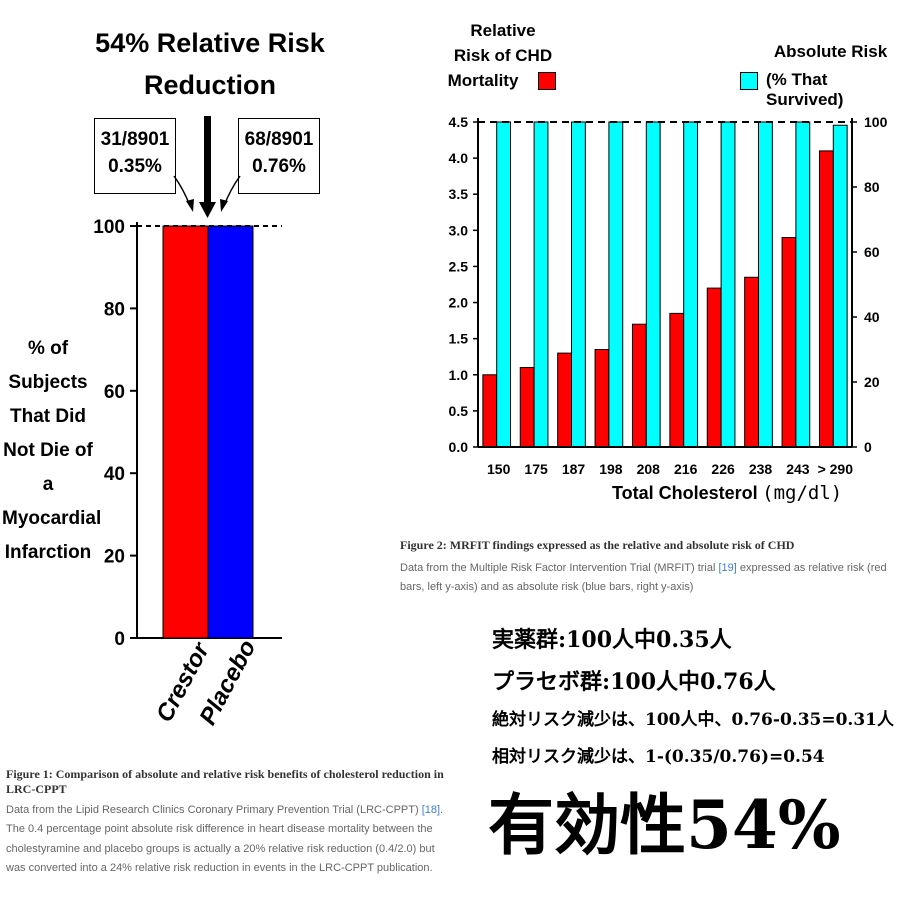  Describe the element at coordinates (114, 557) in the screenshot. I see `fig1-y-tick-label: 20` at that location.